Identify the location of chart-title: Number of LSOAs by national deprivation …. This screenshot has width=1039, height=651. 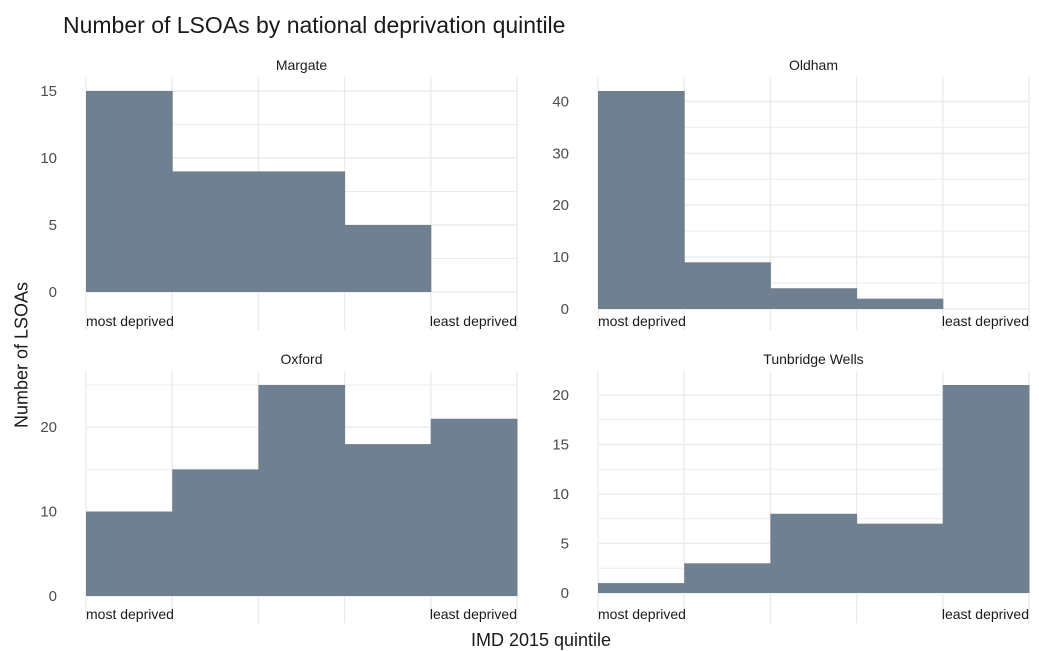
(314, 25).